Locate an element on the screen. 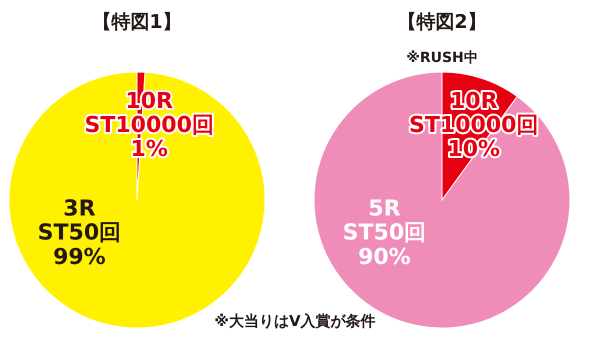 This screenshot has width=590, height=342. slice-label: 5R ST50回 is located at coordinates (384, 221).